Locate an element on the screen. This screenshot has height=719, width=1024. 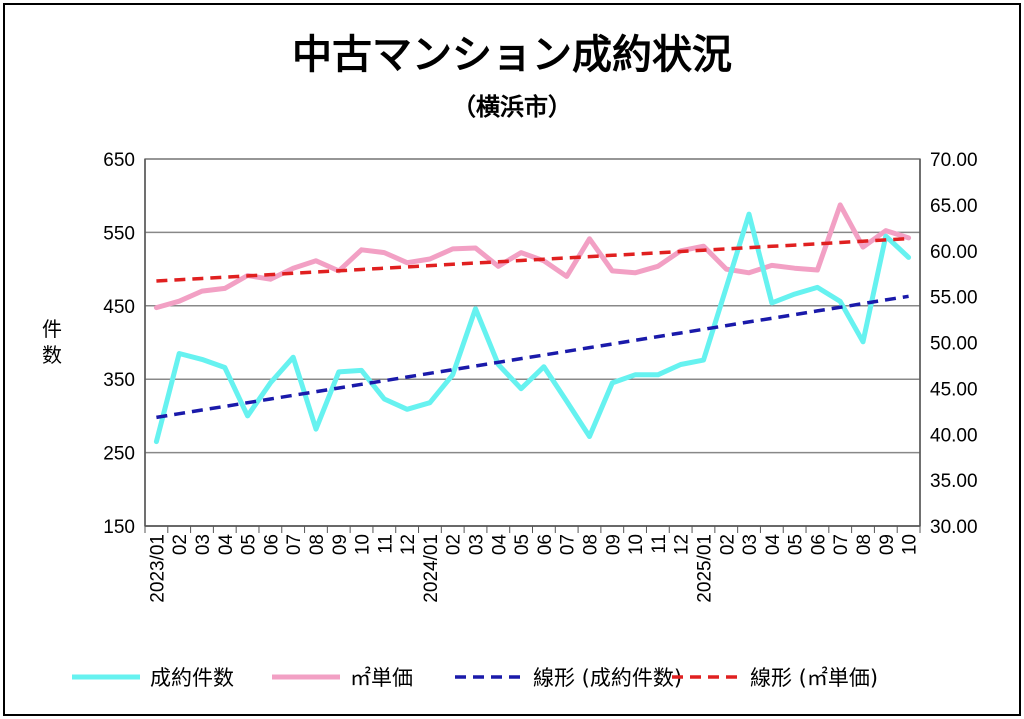
x-tick-label: 2025/01 is located at coordinates (704, 568).